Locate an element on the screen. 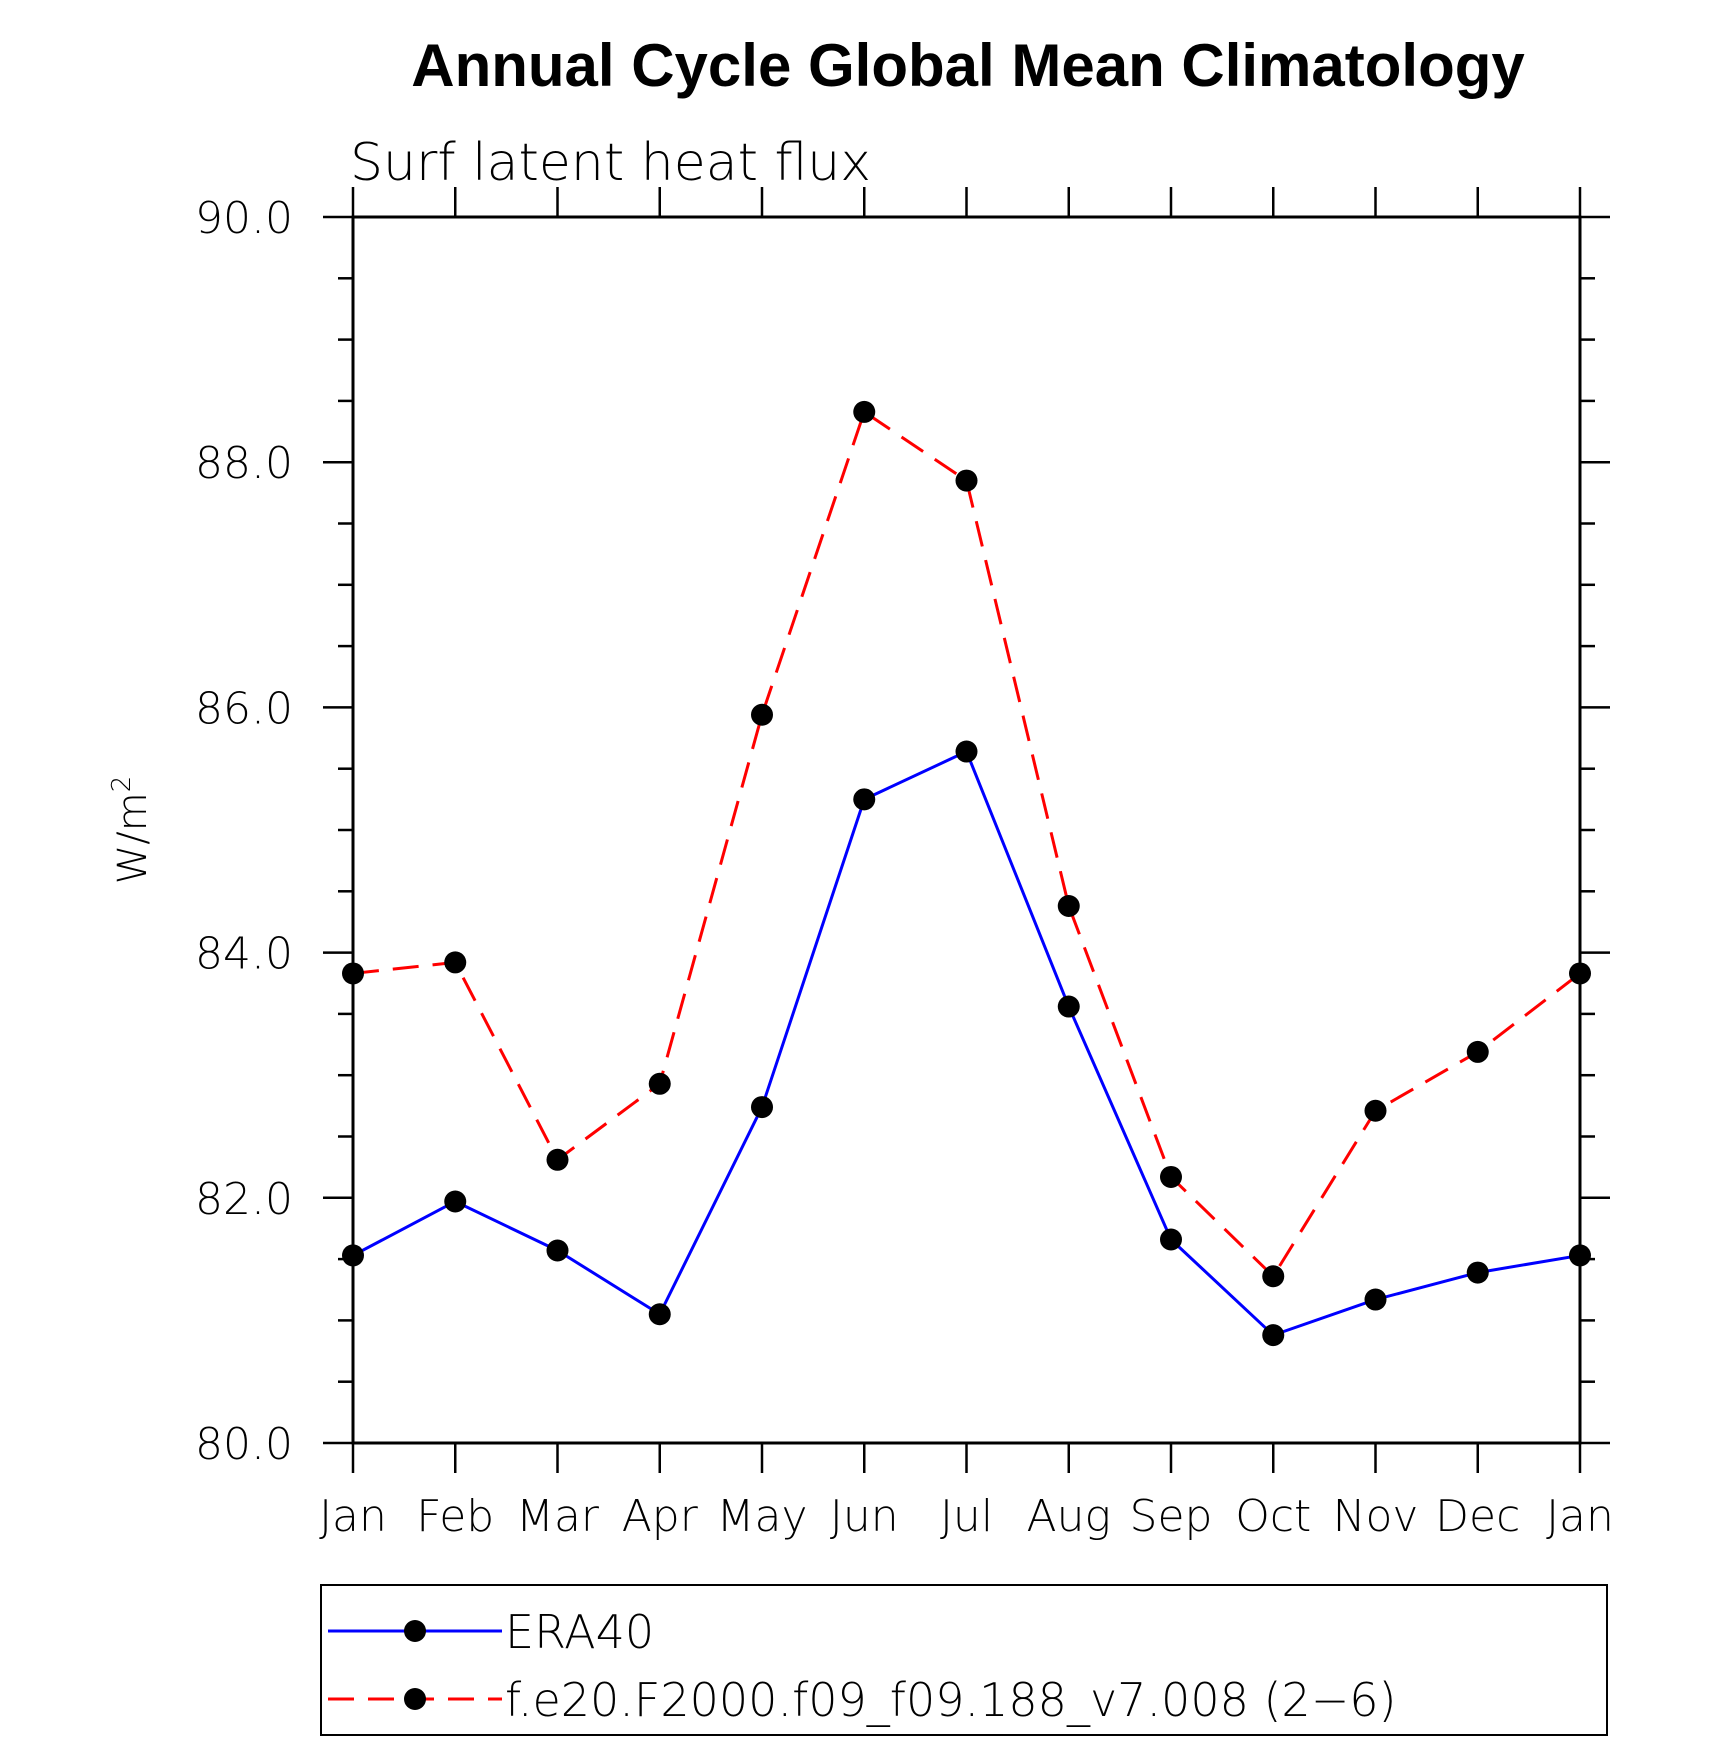 This screenshot has width=1710, height=1746. legend-marker-era40 is located at coordinates (415, 1631).